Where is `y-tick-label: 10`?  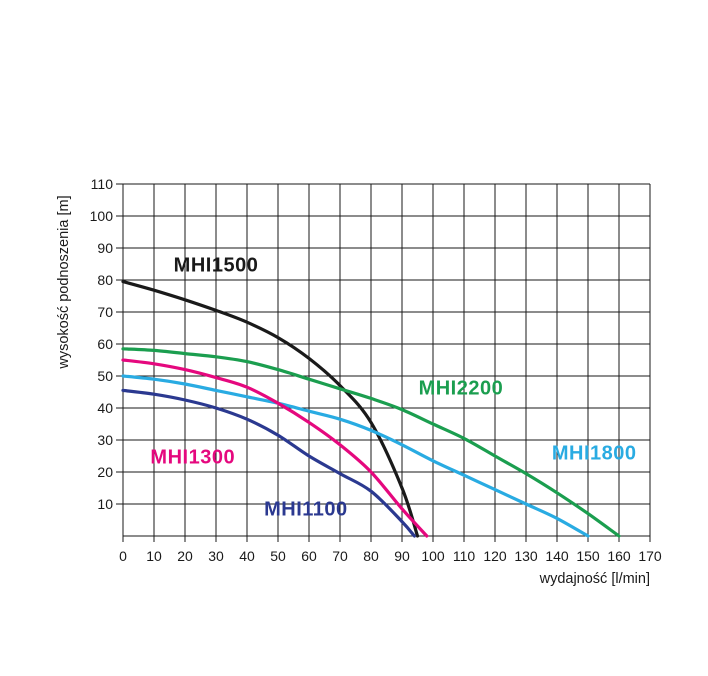 y-tick-label: 10 is located at coordinates (105, 504).